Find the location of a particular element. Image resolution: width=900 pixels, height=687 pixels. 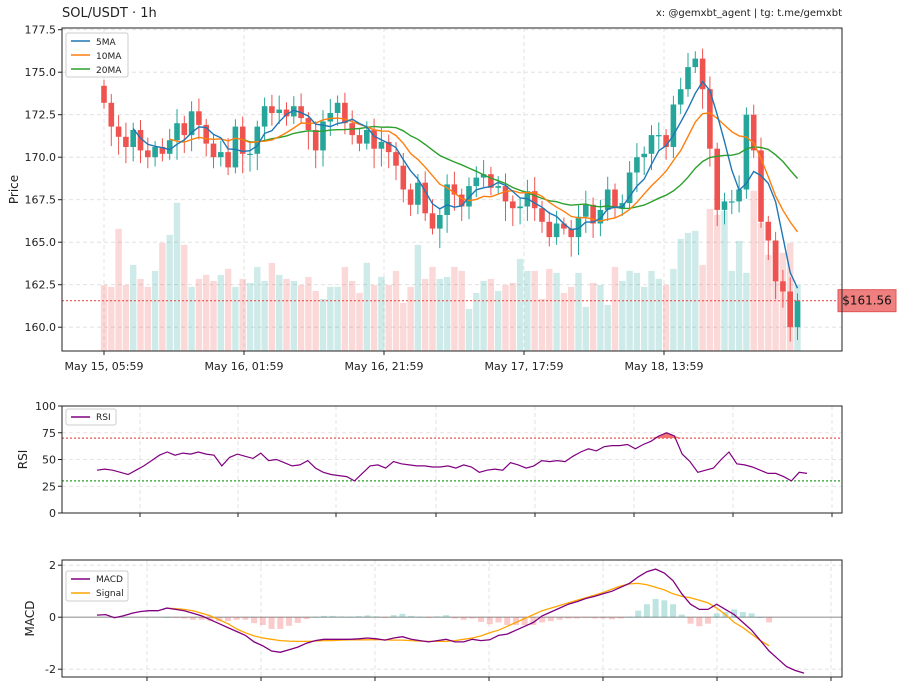

rsi-overbought-fill is located at coordinates (666, 435).